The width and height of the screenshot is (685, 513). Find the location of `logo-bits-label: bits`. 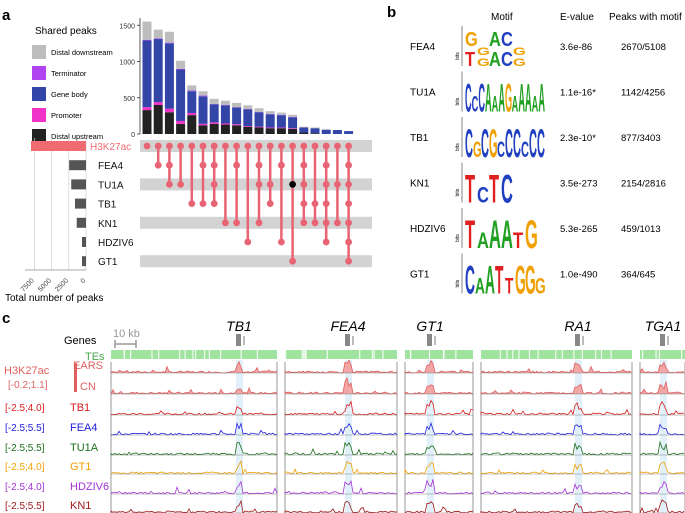

logo-bits-label: bits is located at coordinates (458, 238).